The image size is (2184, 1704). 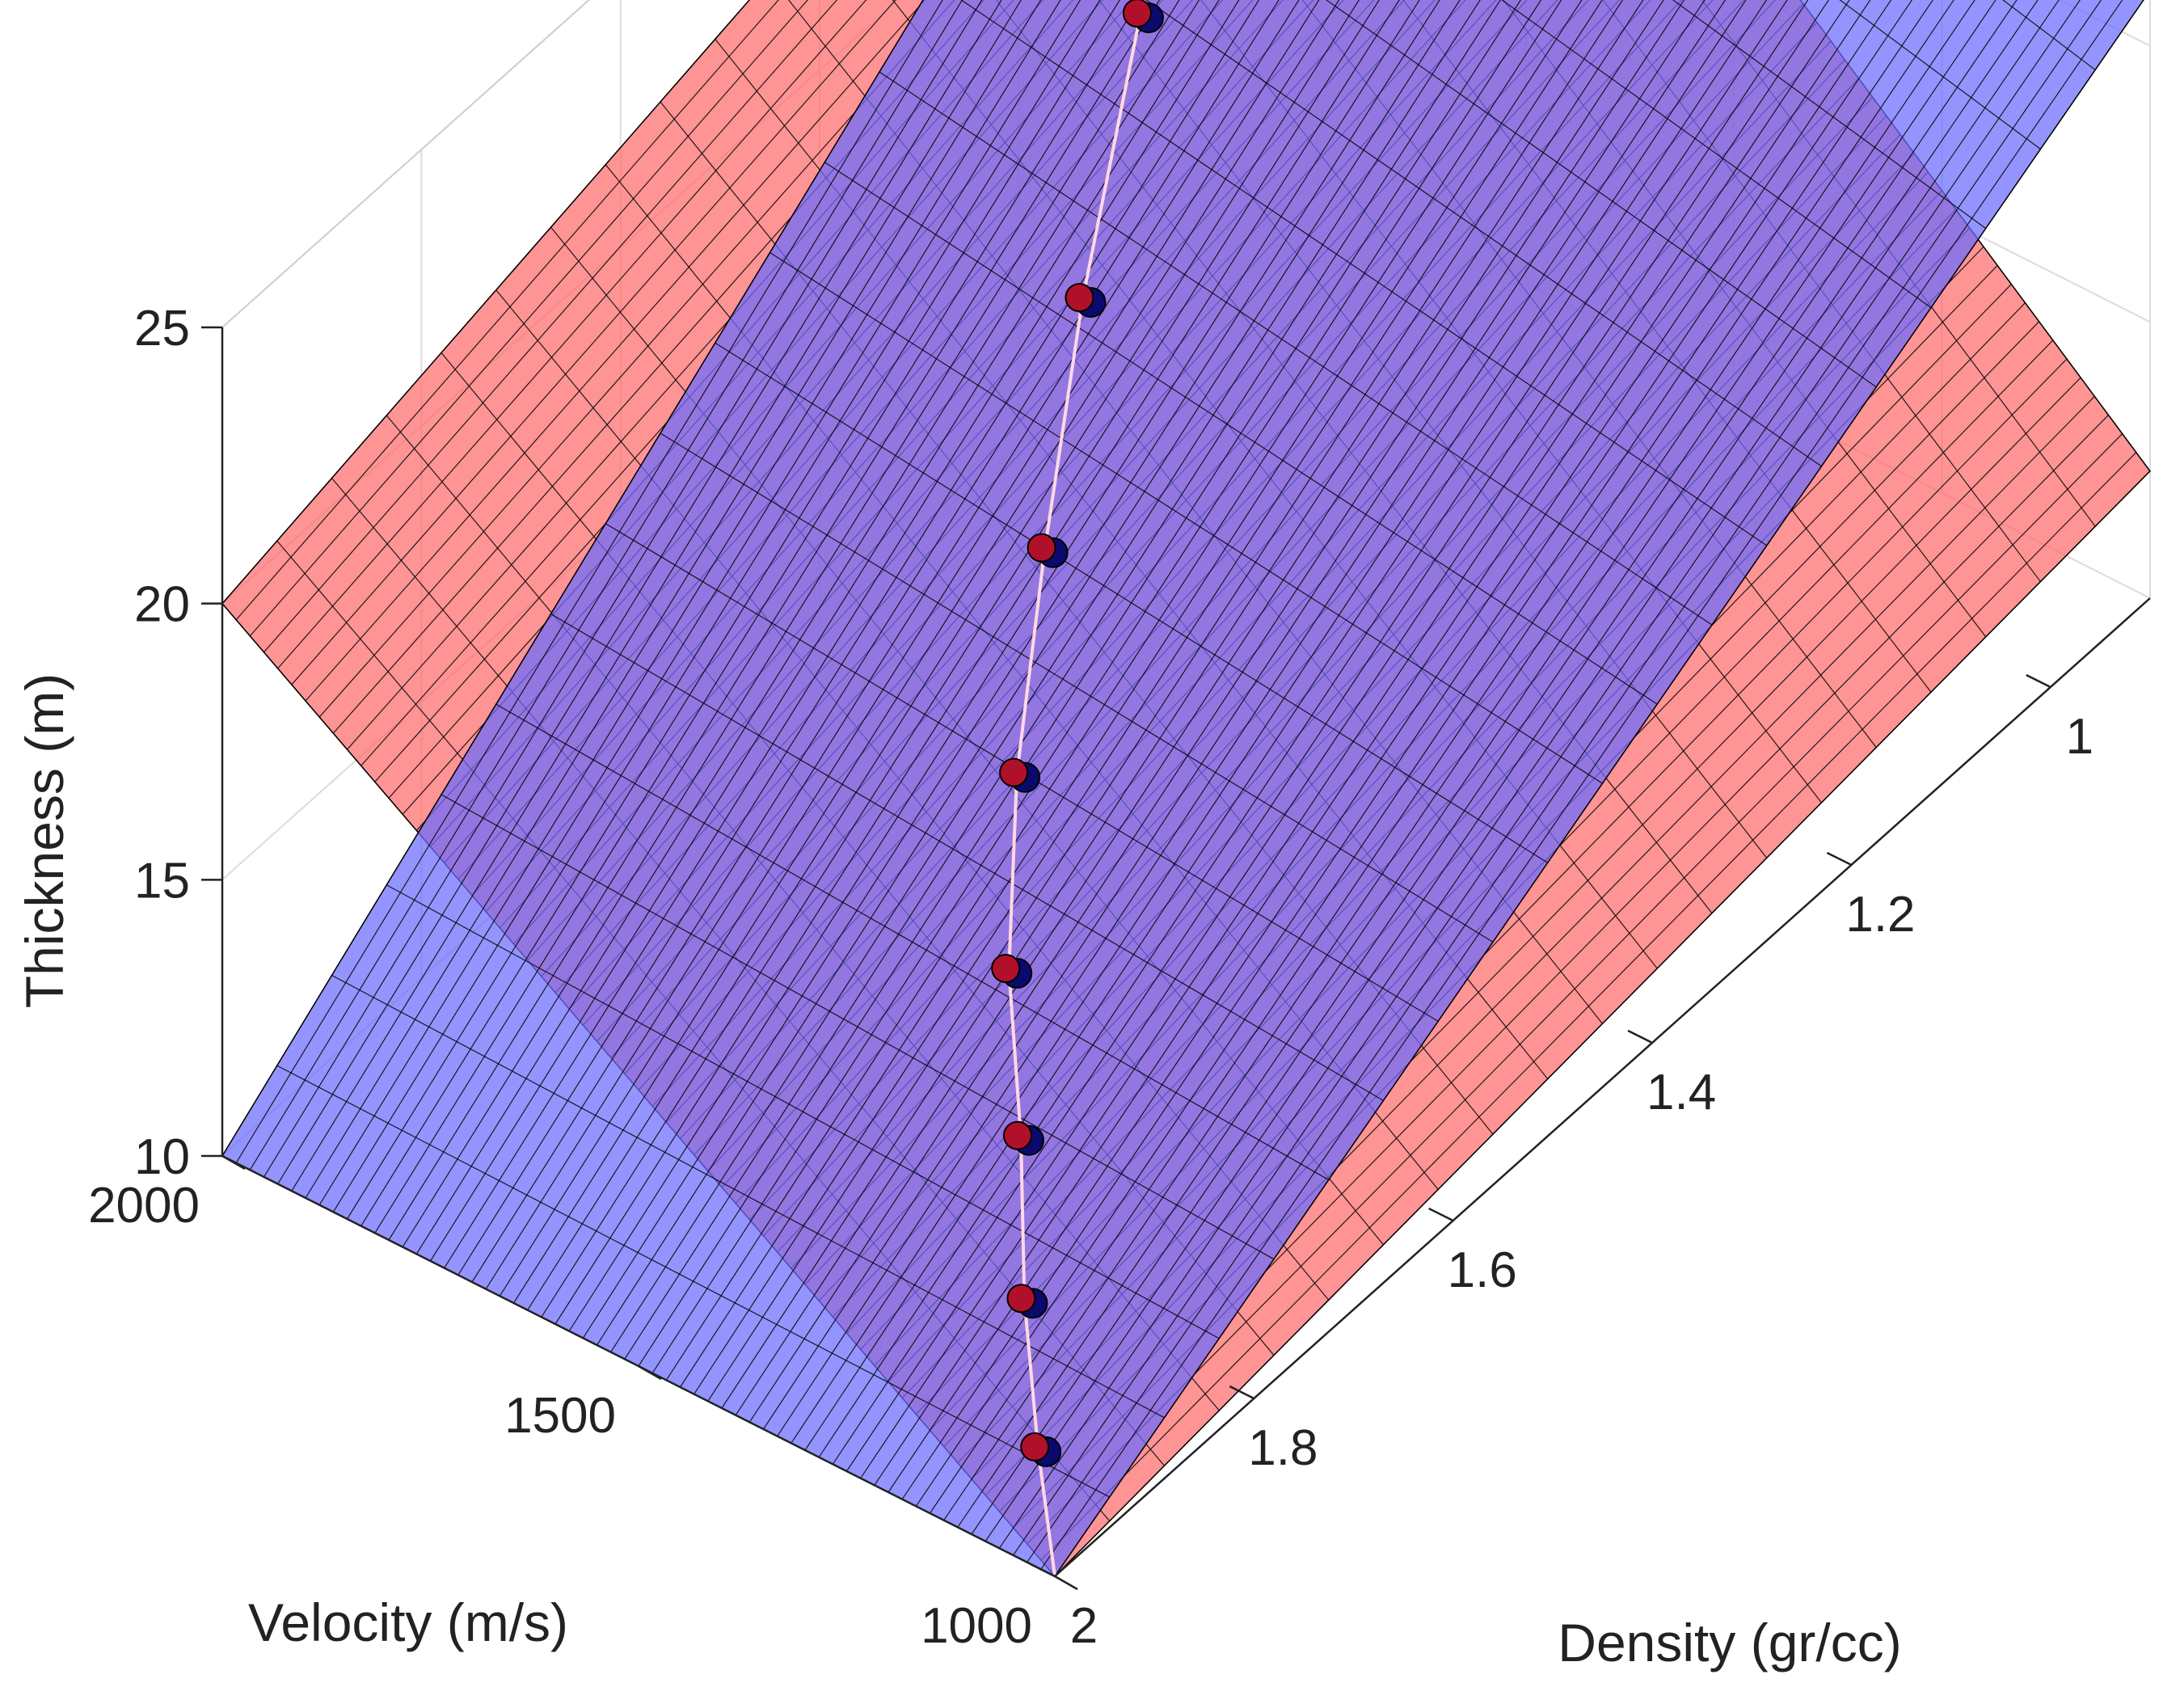 I want to click on x-tick-label: 1.4, so click(x=1681, y=1092).